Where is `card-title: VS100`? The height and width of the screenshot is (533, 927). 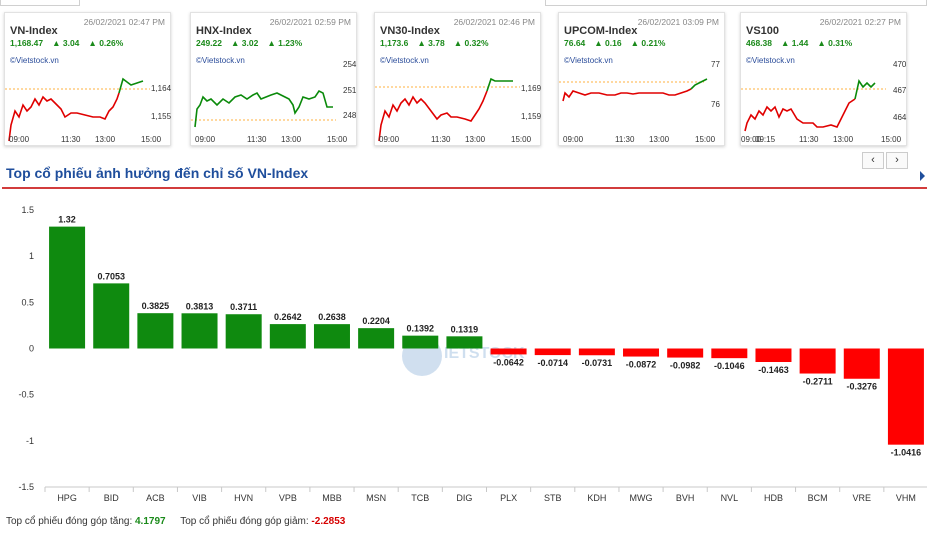
card-title: VS100 is located at coordinates (763, 31).